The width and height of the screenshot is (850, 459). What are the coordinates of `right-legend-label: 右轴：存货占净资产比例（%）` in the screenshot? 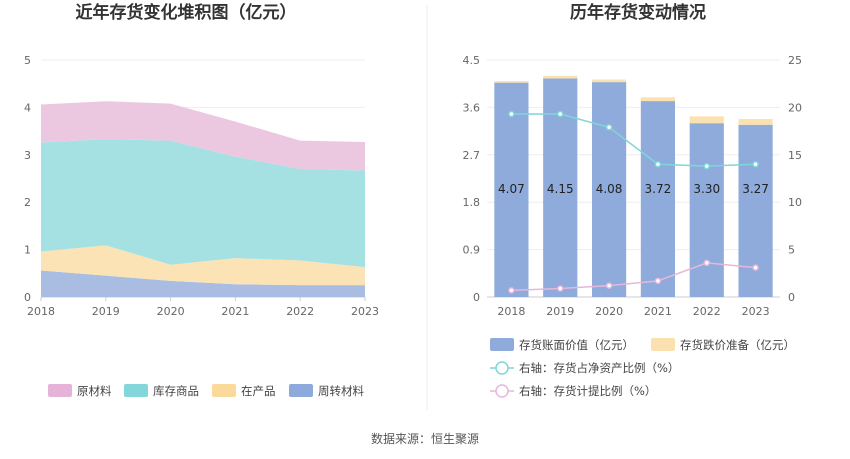 It's located at (599, 368).